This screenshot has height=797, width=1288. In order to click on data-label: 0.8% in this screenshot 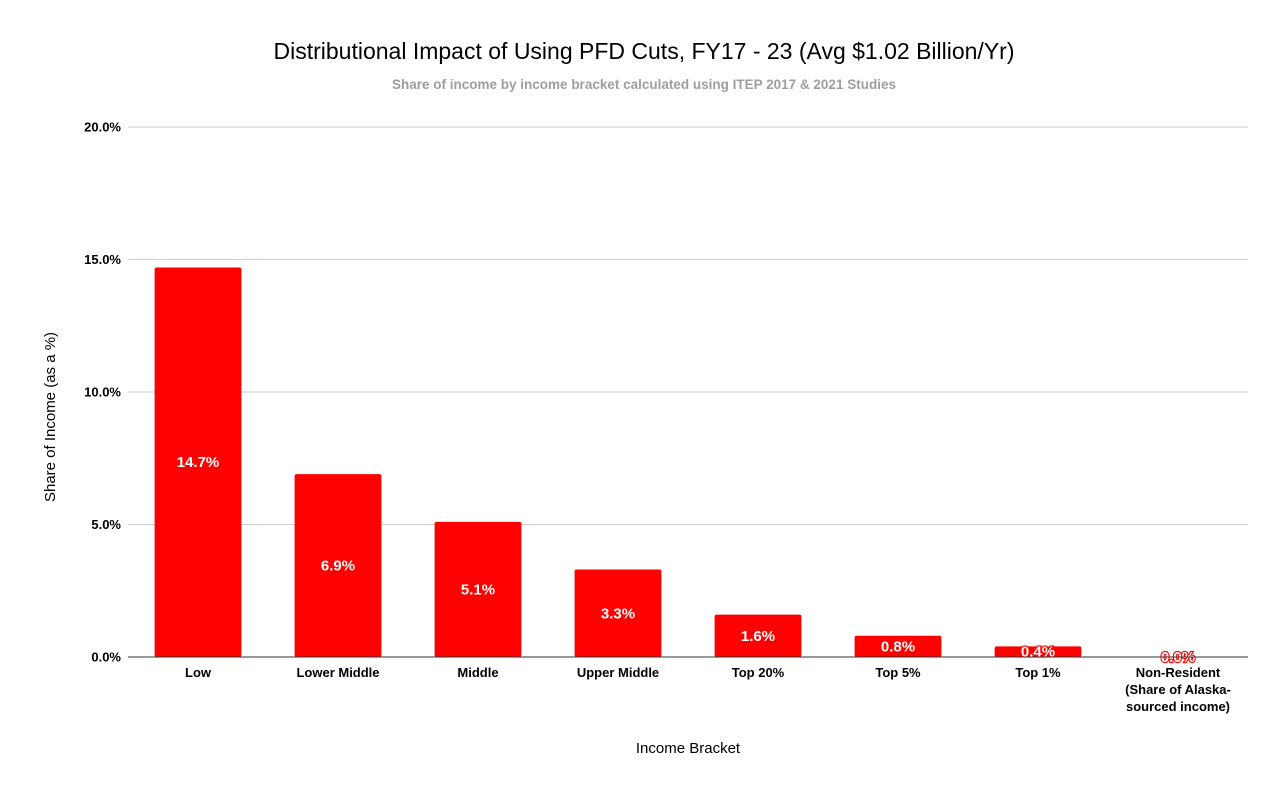, I will do `click(898, 646)`.